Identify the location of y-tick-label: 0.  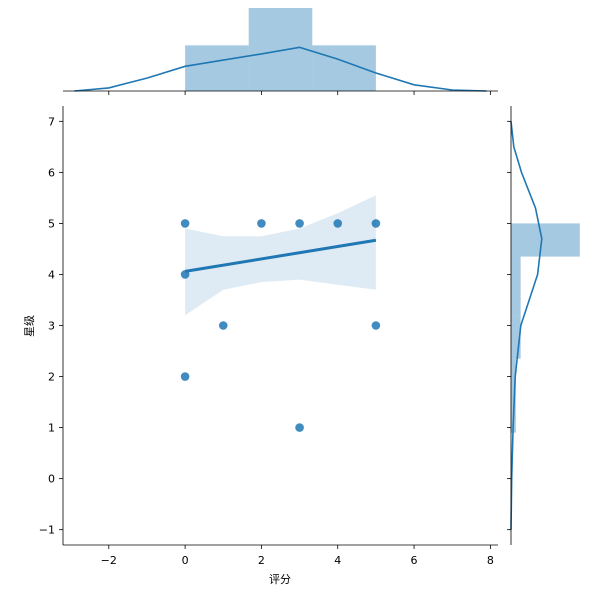
(51, 479).